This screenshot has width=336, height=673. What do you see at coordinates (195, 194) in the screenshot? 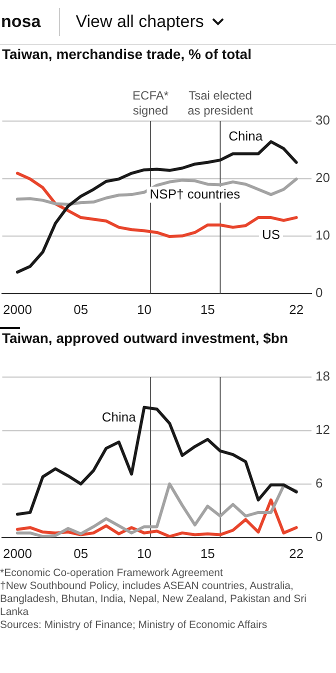
I see `series-label: NSP† countries` at bounding box center [195, 194].